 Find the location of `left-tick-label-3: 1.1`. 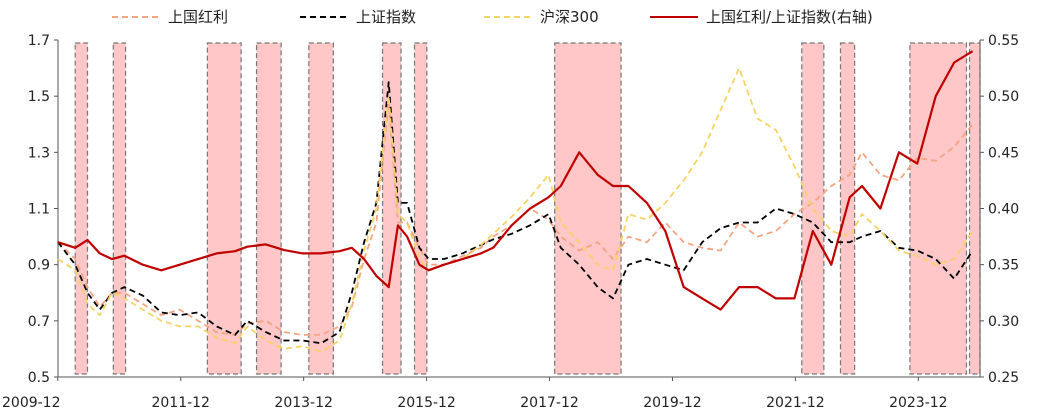

left-tick-label-3: 1.1 is located at coordinates (39, 210).